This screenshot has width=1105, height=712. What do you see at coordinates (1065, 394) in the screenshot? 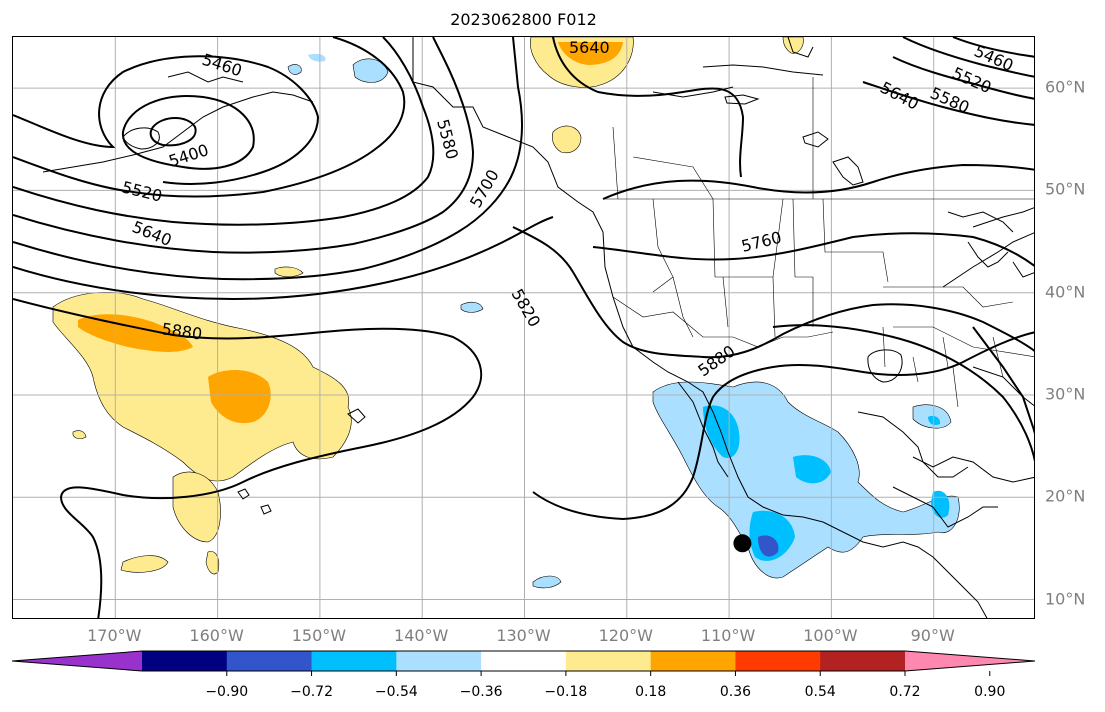
I see `latitude-label: 30°N` at bounding box center [1065, 394].